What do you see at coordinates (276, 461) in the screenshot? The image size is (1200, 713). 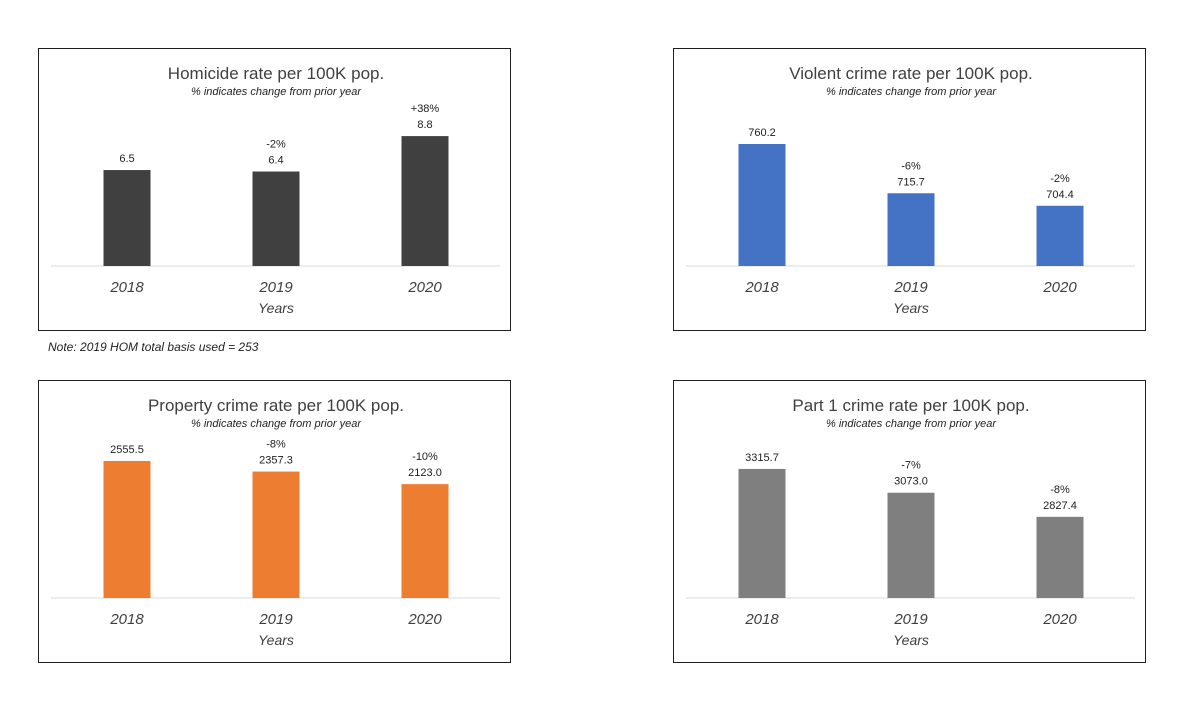 I see `data-label: 2357.3` at bounding box center [276, 461].